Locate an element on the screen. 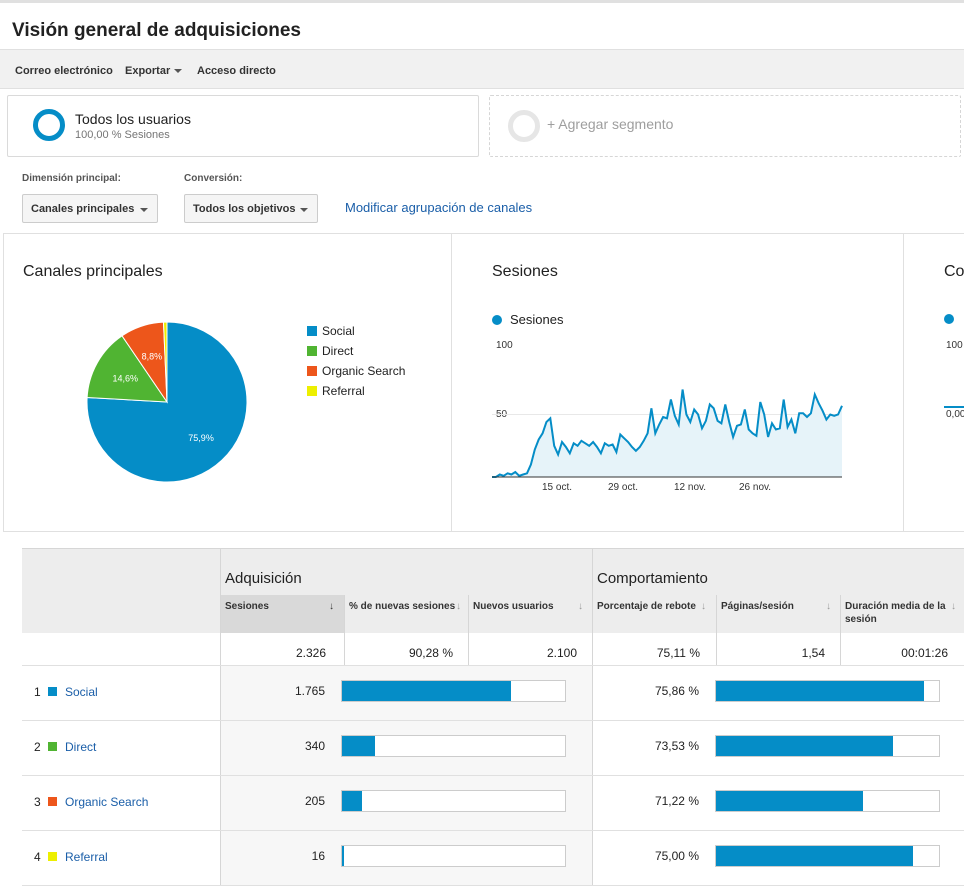 The width and height of the screenshot is (964, 886). segment-all-users: Todos los usuarios 100,00 % Sesiones is located at coordinates (243, 126).